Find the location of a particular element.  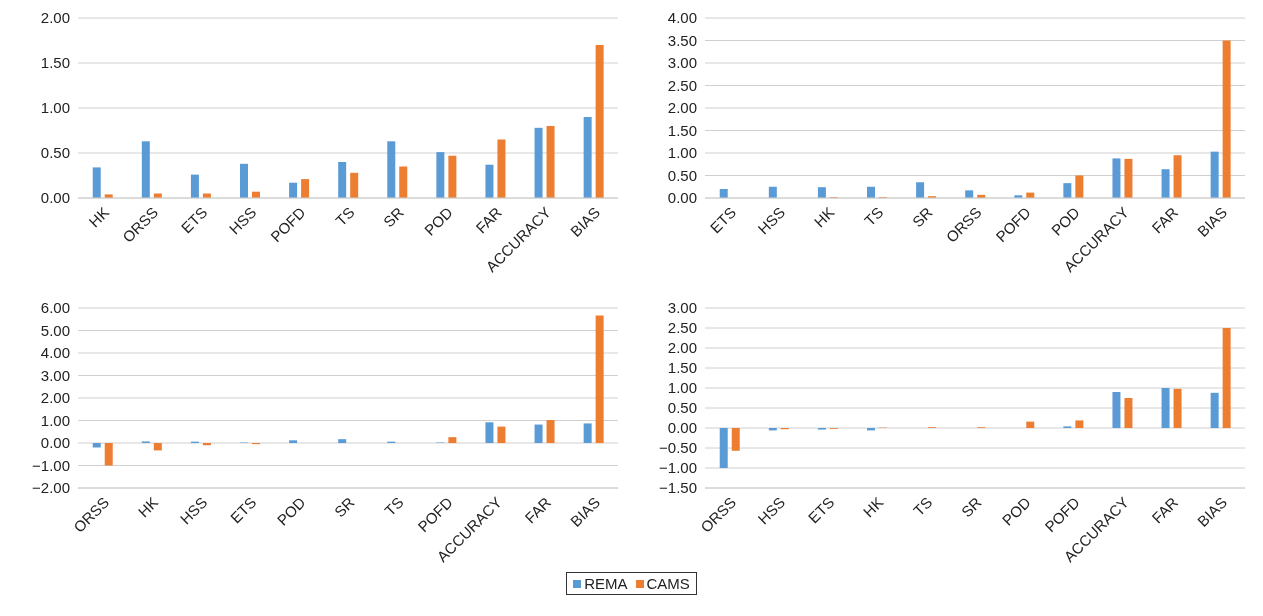

y-tick-label: 3.50 is located at coordinates (682, 40).